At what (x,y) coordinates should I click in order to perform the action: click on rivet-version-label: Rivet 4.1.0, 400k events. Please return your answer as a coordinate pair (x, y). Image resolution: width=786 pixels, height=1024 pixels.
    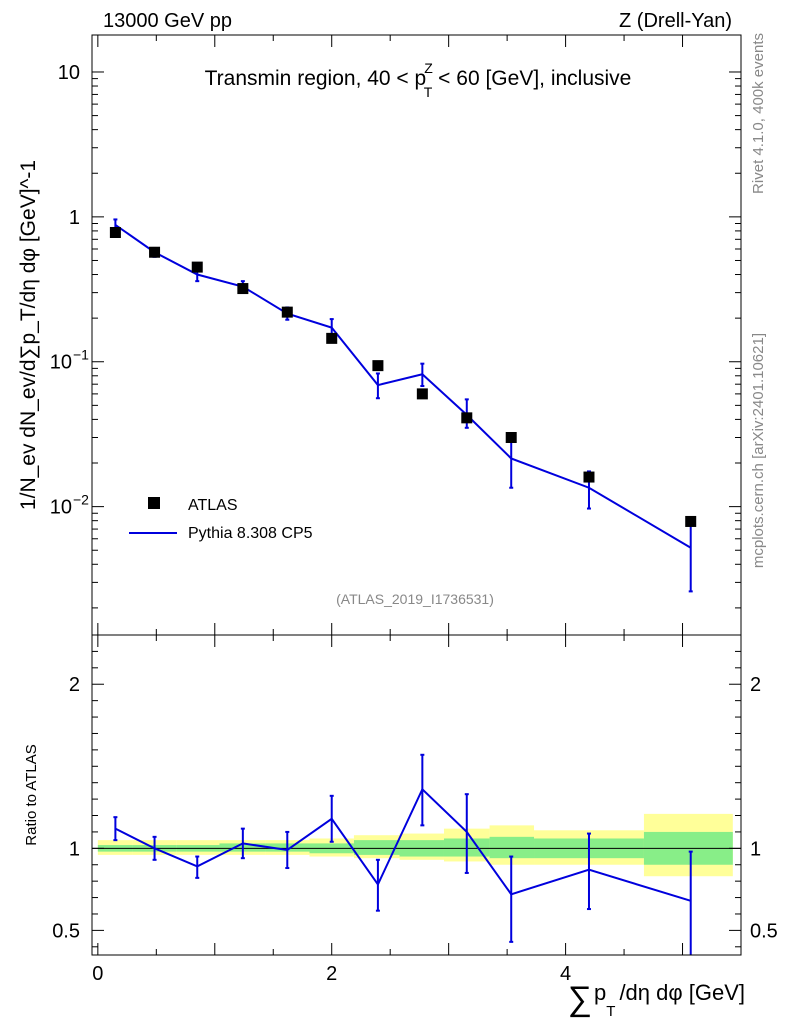
    Looking at the image, I should click on (758, 113).